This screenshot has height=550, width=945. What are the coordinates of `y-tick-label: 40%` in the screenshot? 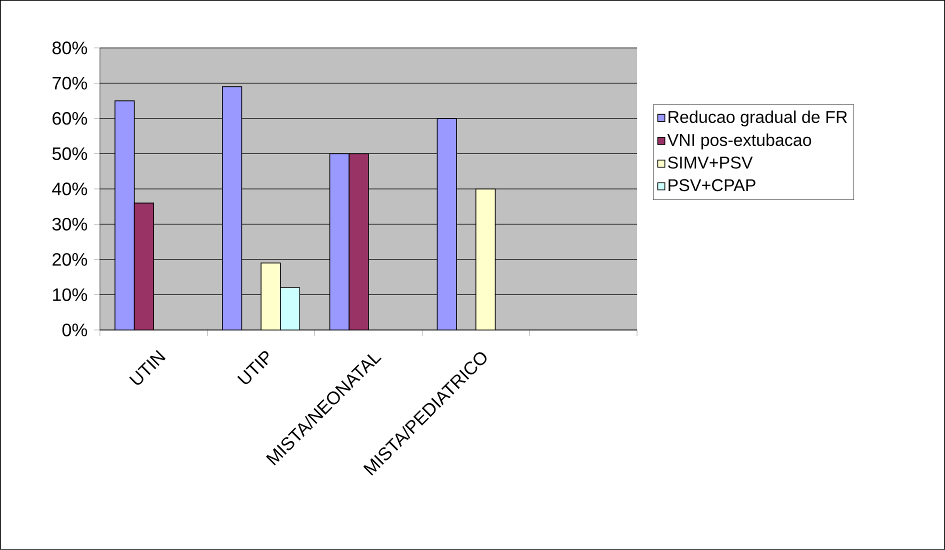 It's located at (70, 189).